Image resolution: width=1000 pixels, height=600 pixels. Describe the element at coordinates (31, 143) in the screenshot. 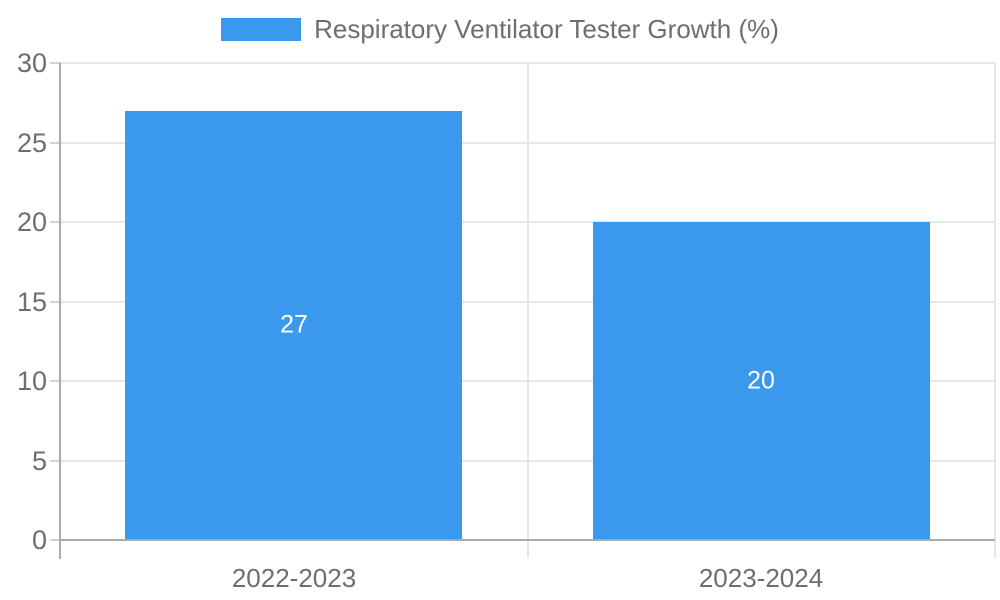

I see `y-axis-tick-label: 25` at that location.